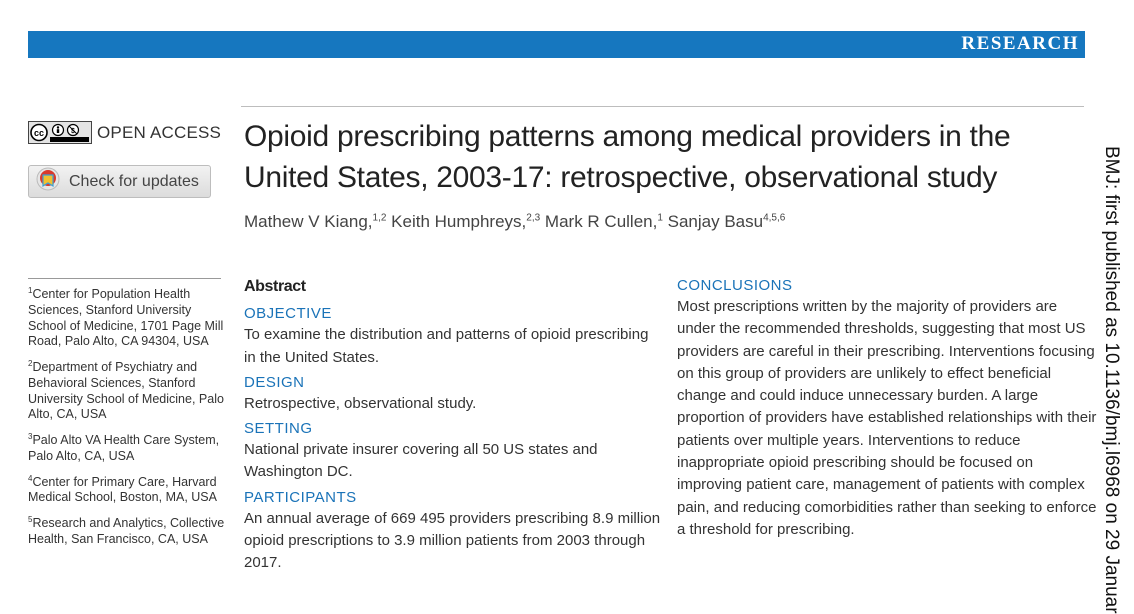  What do you see at coordinates (30, 478) in the screenshot?
I see `affiliation-number: 4` at bounding box center [30, 478].